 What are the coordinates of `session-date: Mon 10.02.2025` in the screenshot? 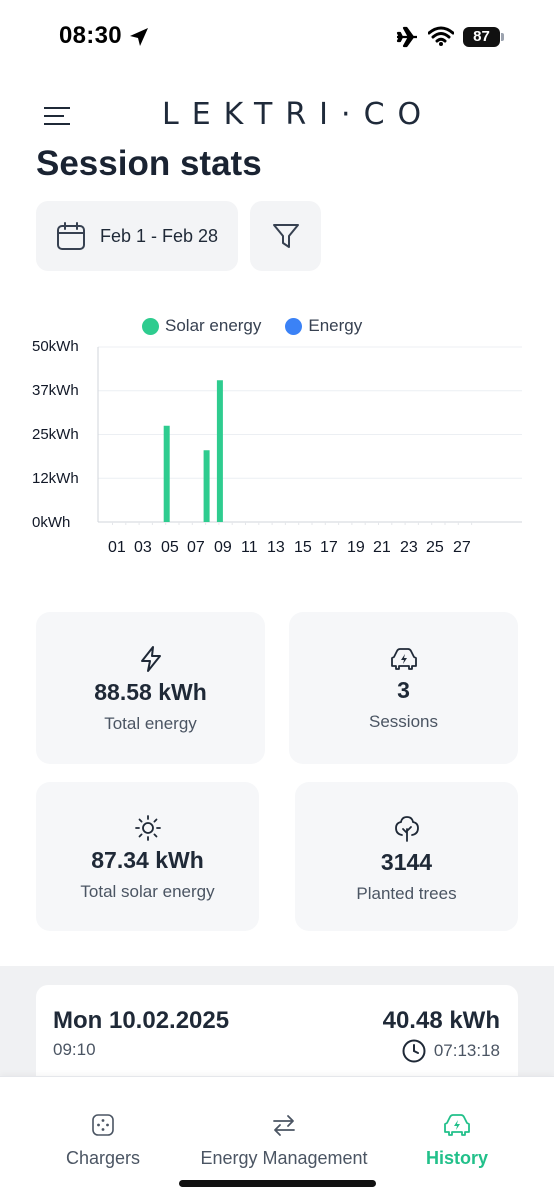 It's located at (141, 1020).